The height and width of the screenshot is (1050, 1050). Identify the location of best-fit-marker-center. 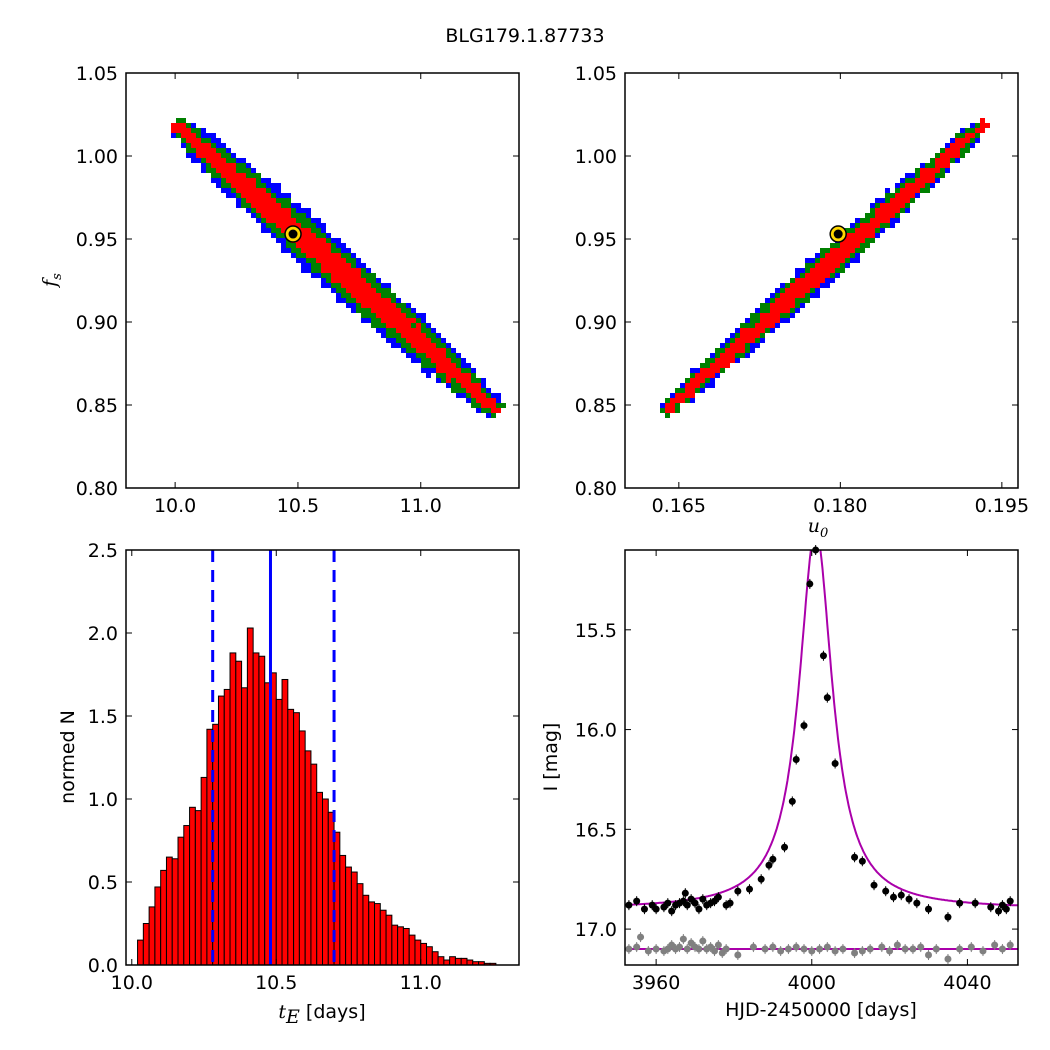
(838, 234).